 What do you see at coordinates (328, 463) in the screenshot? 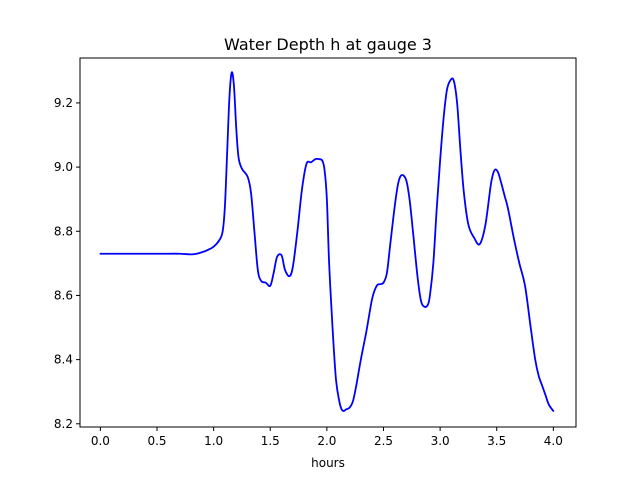
I see `x-axis-label: hours` at bounding box center [328, 463].